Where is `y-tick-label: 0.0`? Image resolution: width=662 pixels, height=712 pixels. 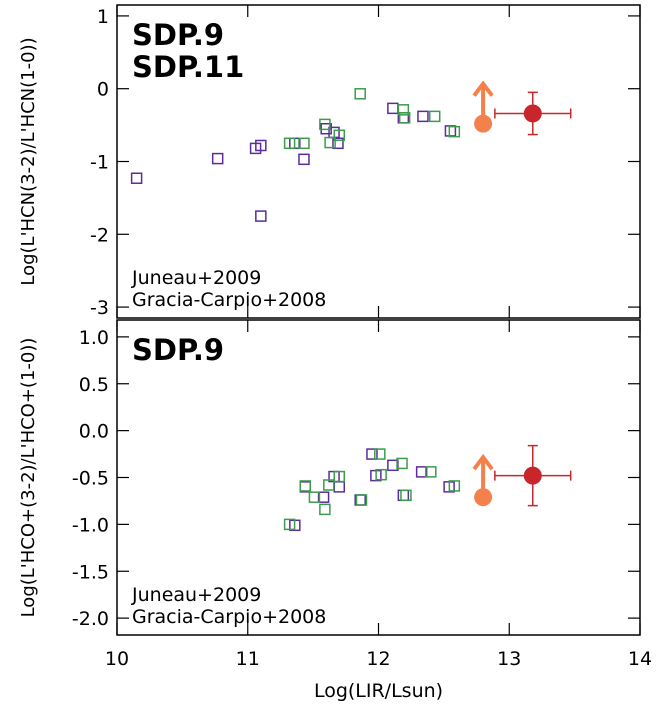 y-tick-label: 0.0 is located at coordinates (94, 432).